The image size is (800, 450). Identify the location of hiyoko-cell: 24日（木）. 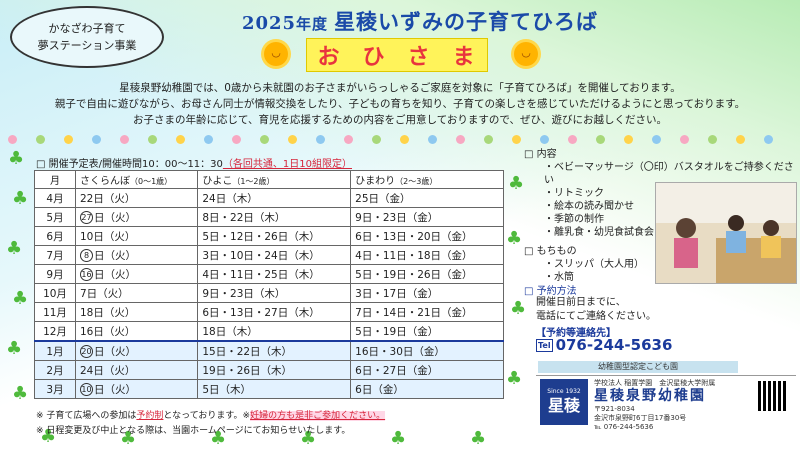
(274, 198).